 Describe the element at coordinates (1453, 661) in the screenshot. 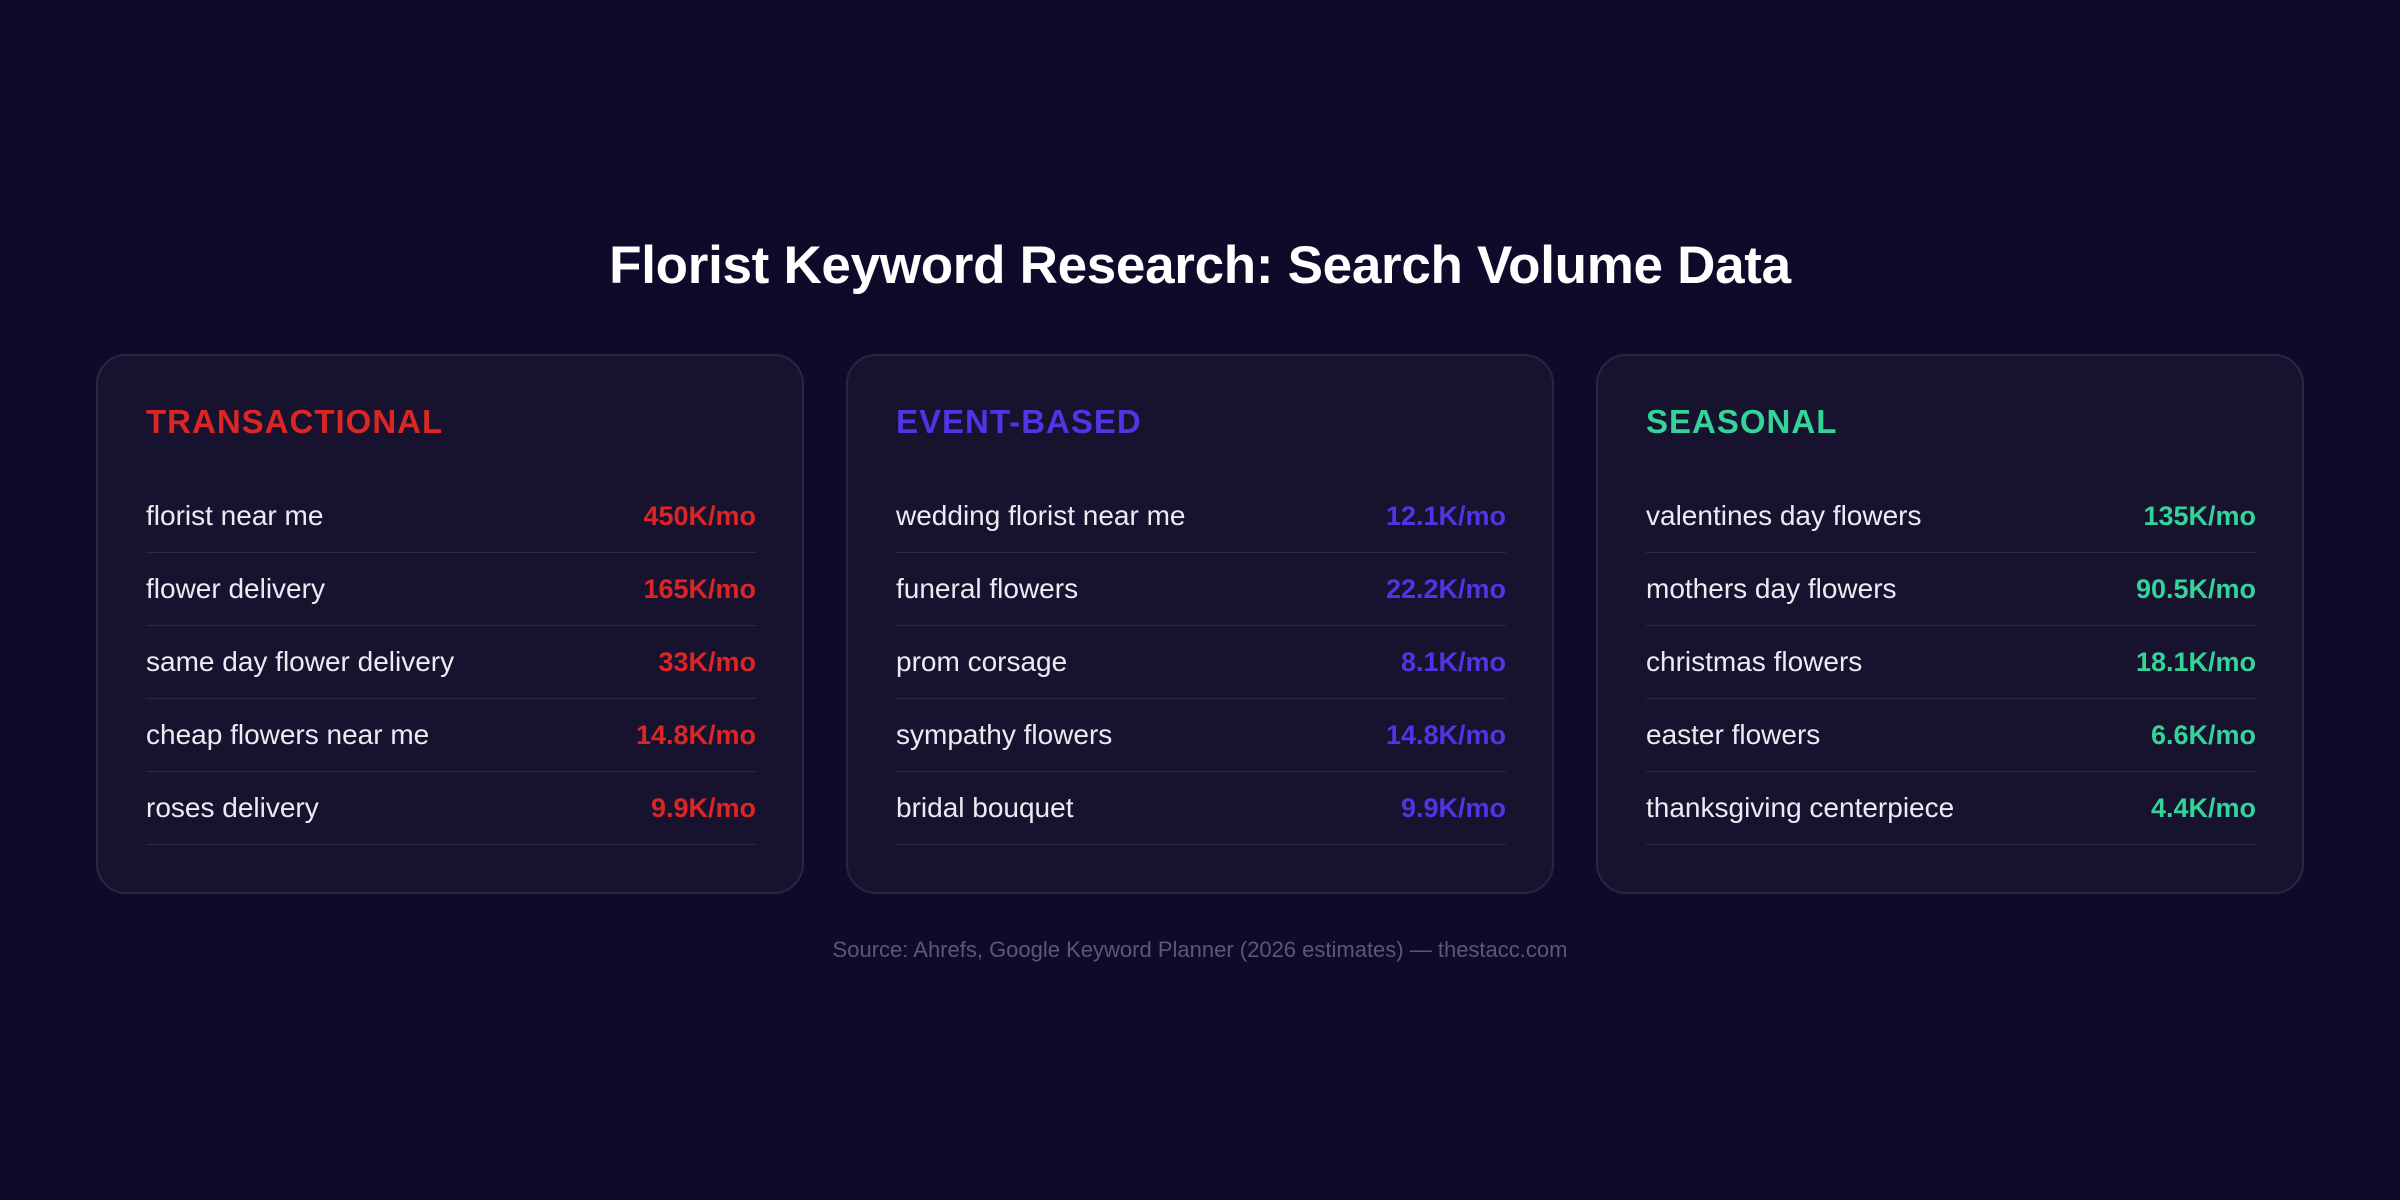

I see `search-volume: 8.1K/mo` at that location.